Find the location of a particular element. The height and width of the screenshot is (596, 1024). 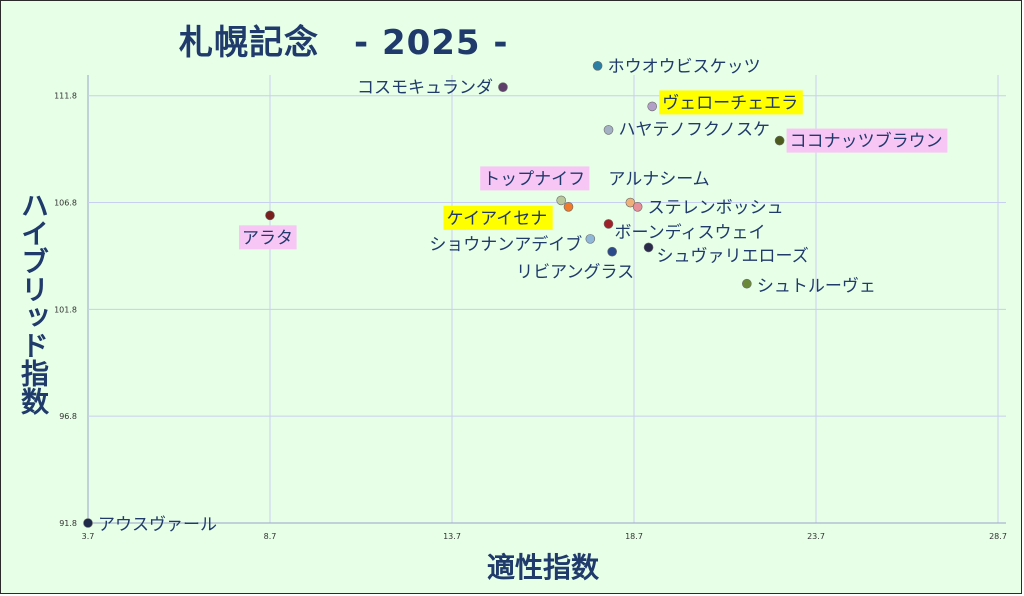

x-tick-3-7: 3.7 is located at coordinates (88, 536).